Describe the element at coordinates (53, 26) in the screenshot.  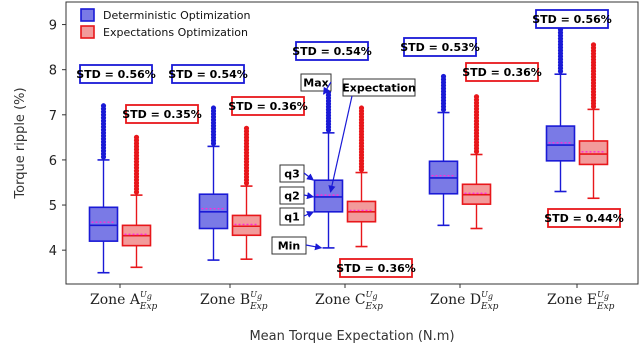
I see `y-tick-label: 9` at that location.